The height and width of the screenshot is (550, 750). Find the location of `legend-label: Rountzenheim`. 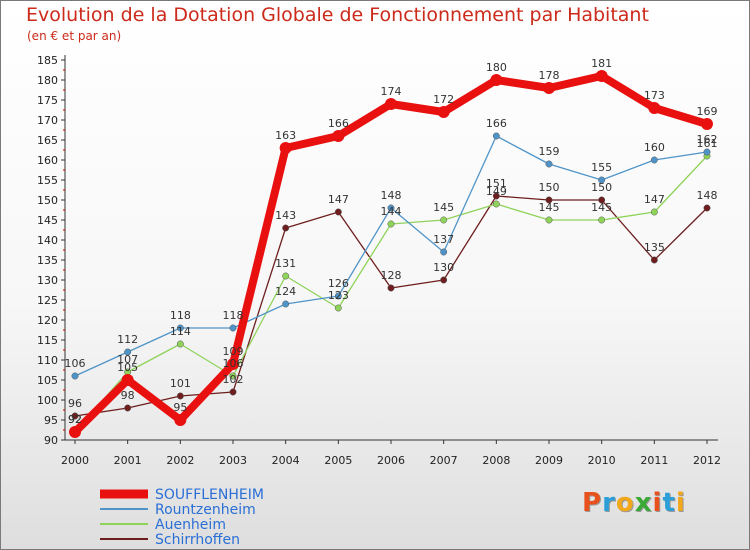

legend-label: Rountzenheim is located at coordinates (205, 510).